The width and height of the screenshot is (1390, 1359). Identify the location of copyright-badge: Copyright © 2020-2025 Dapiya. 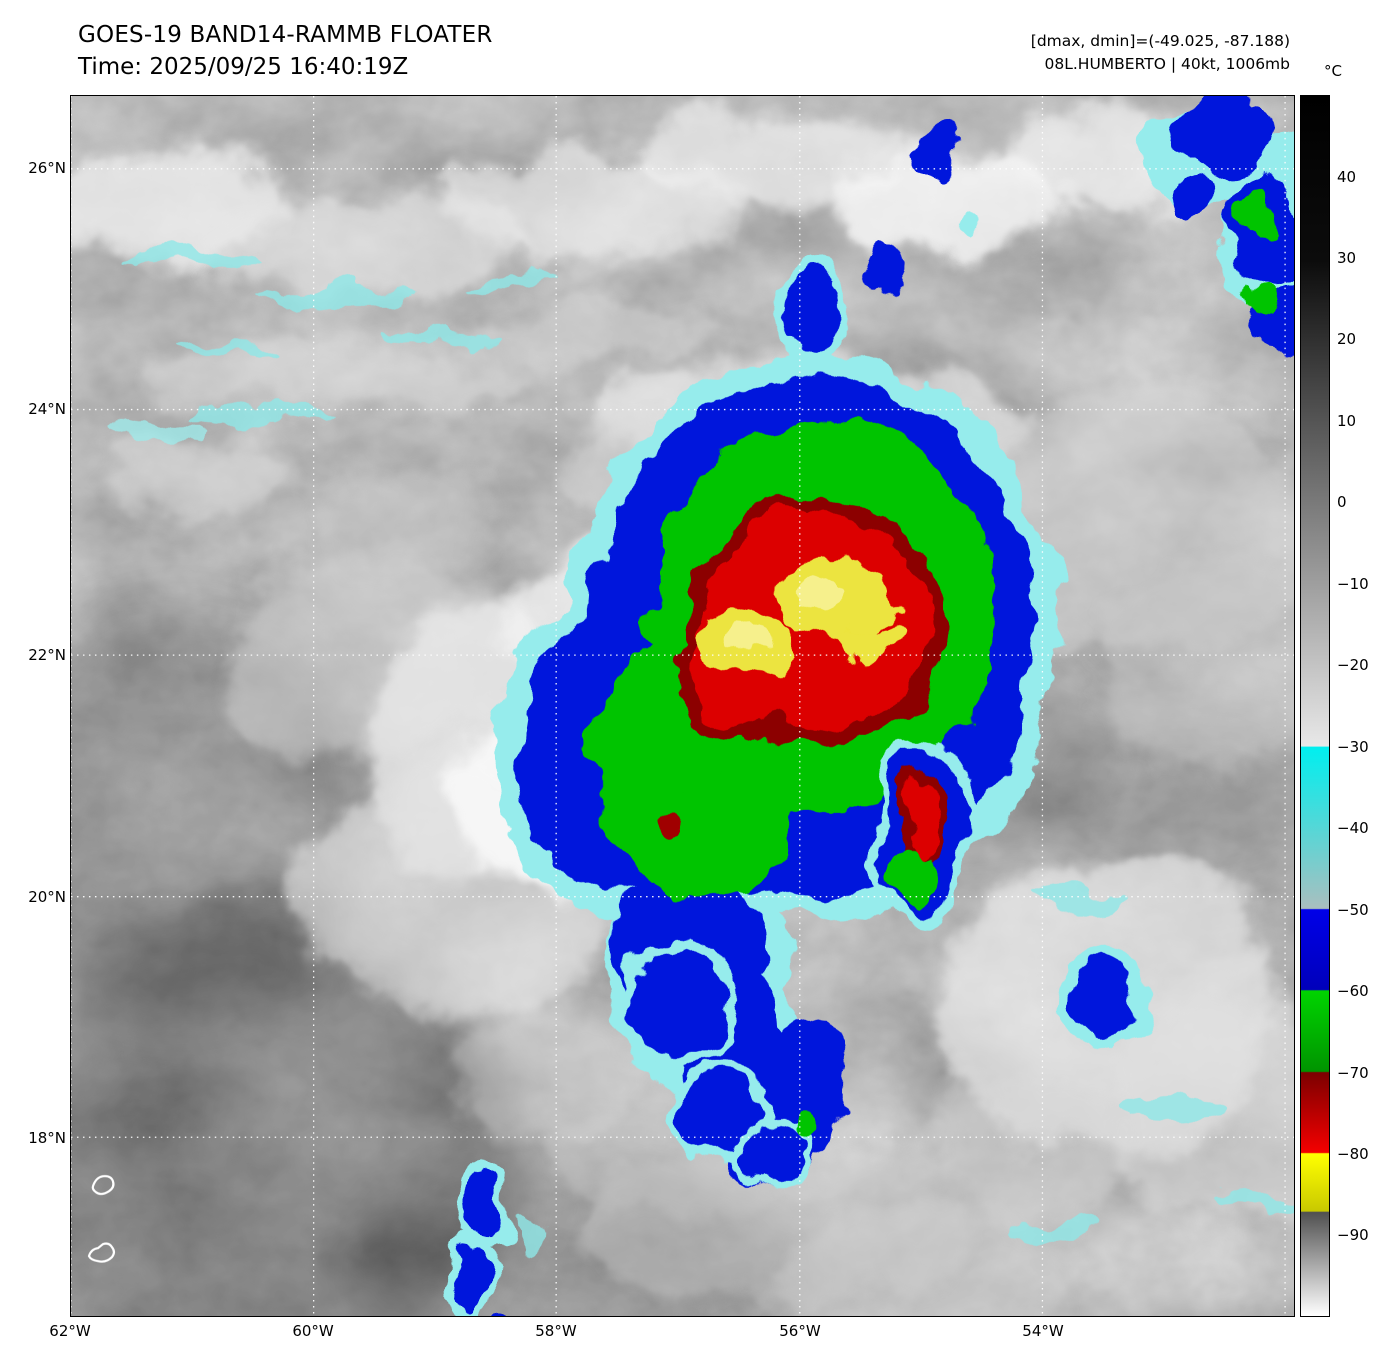
(682, 1316).